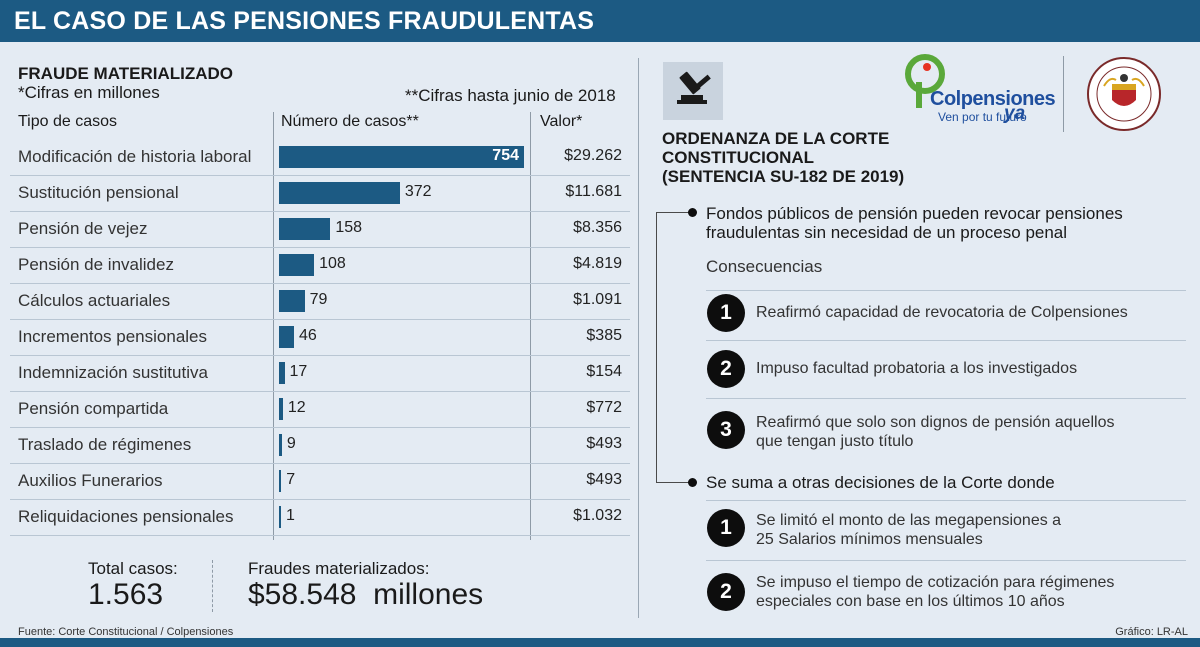 The width and height of the screenshot is (1200, 647). Describe the element at coordinates (597, 299) in the screenshot. I see `value-amount: $1.091` at that location.